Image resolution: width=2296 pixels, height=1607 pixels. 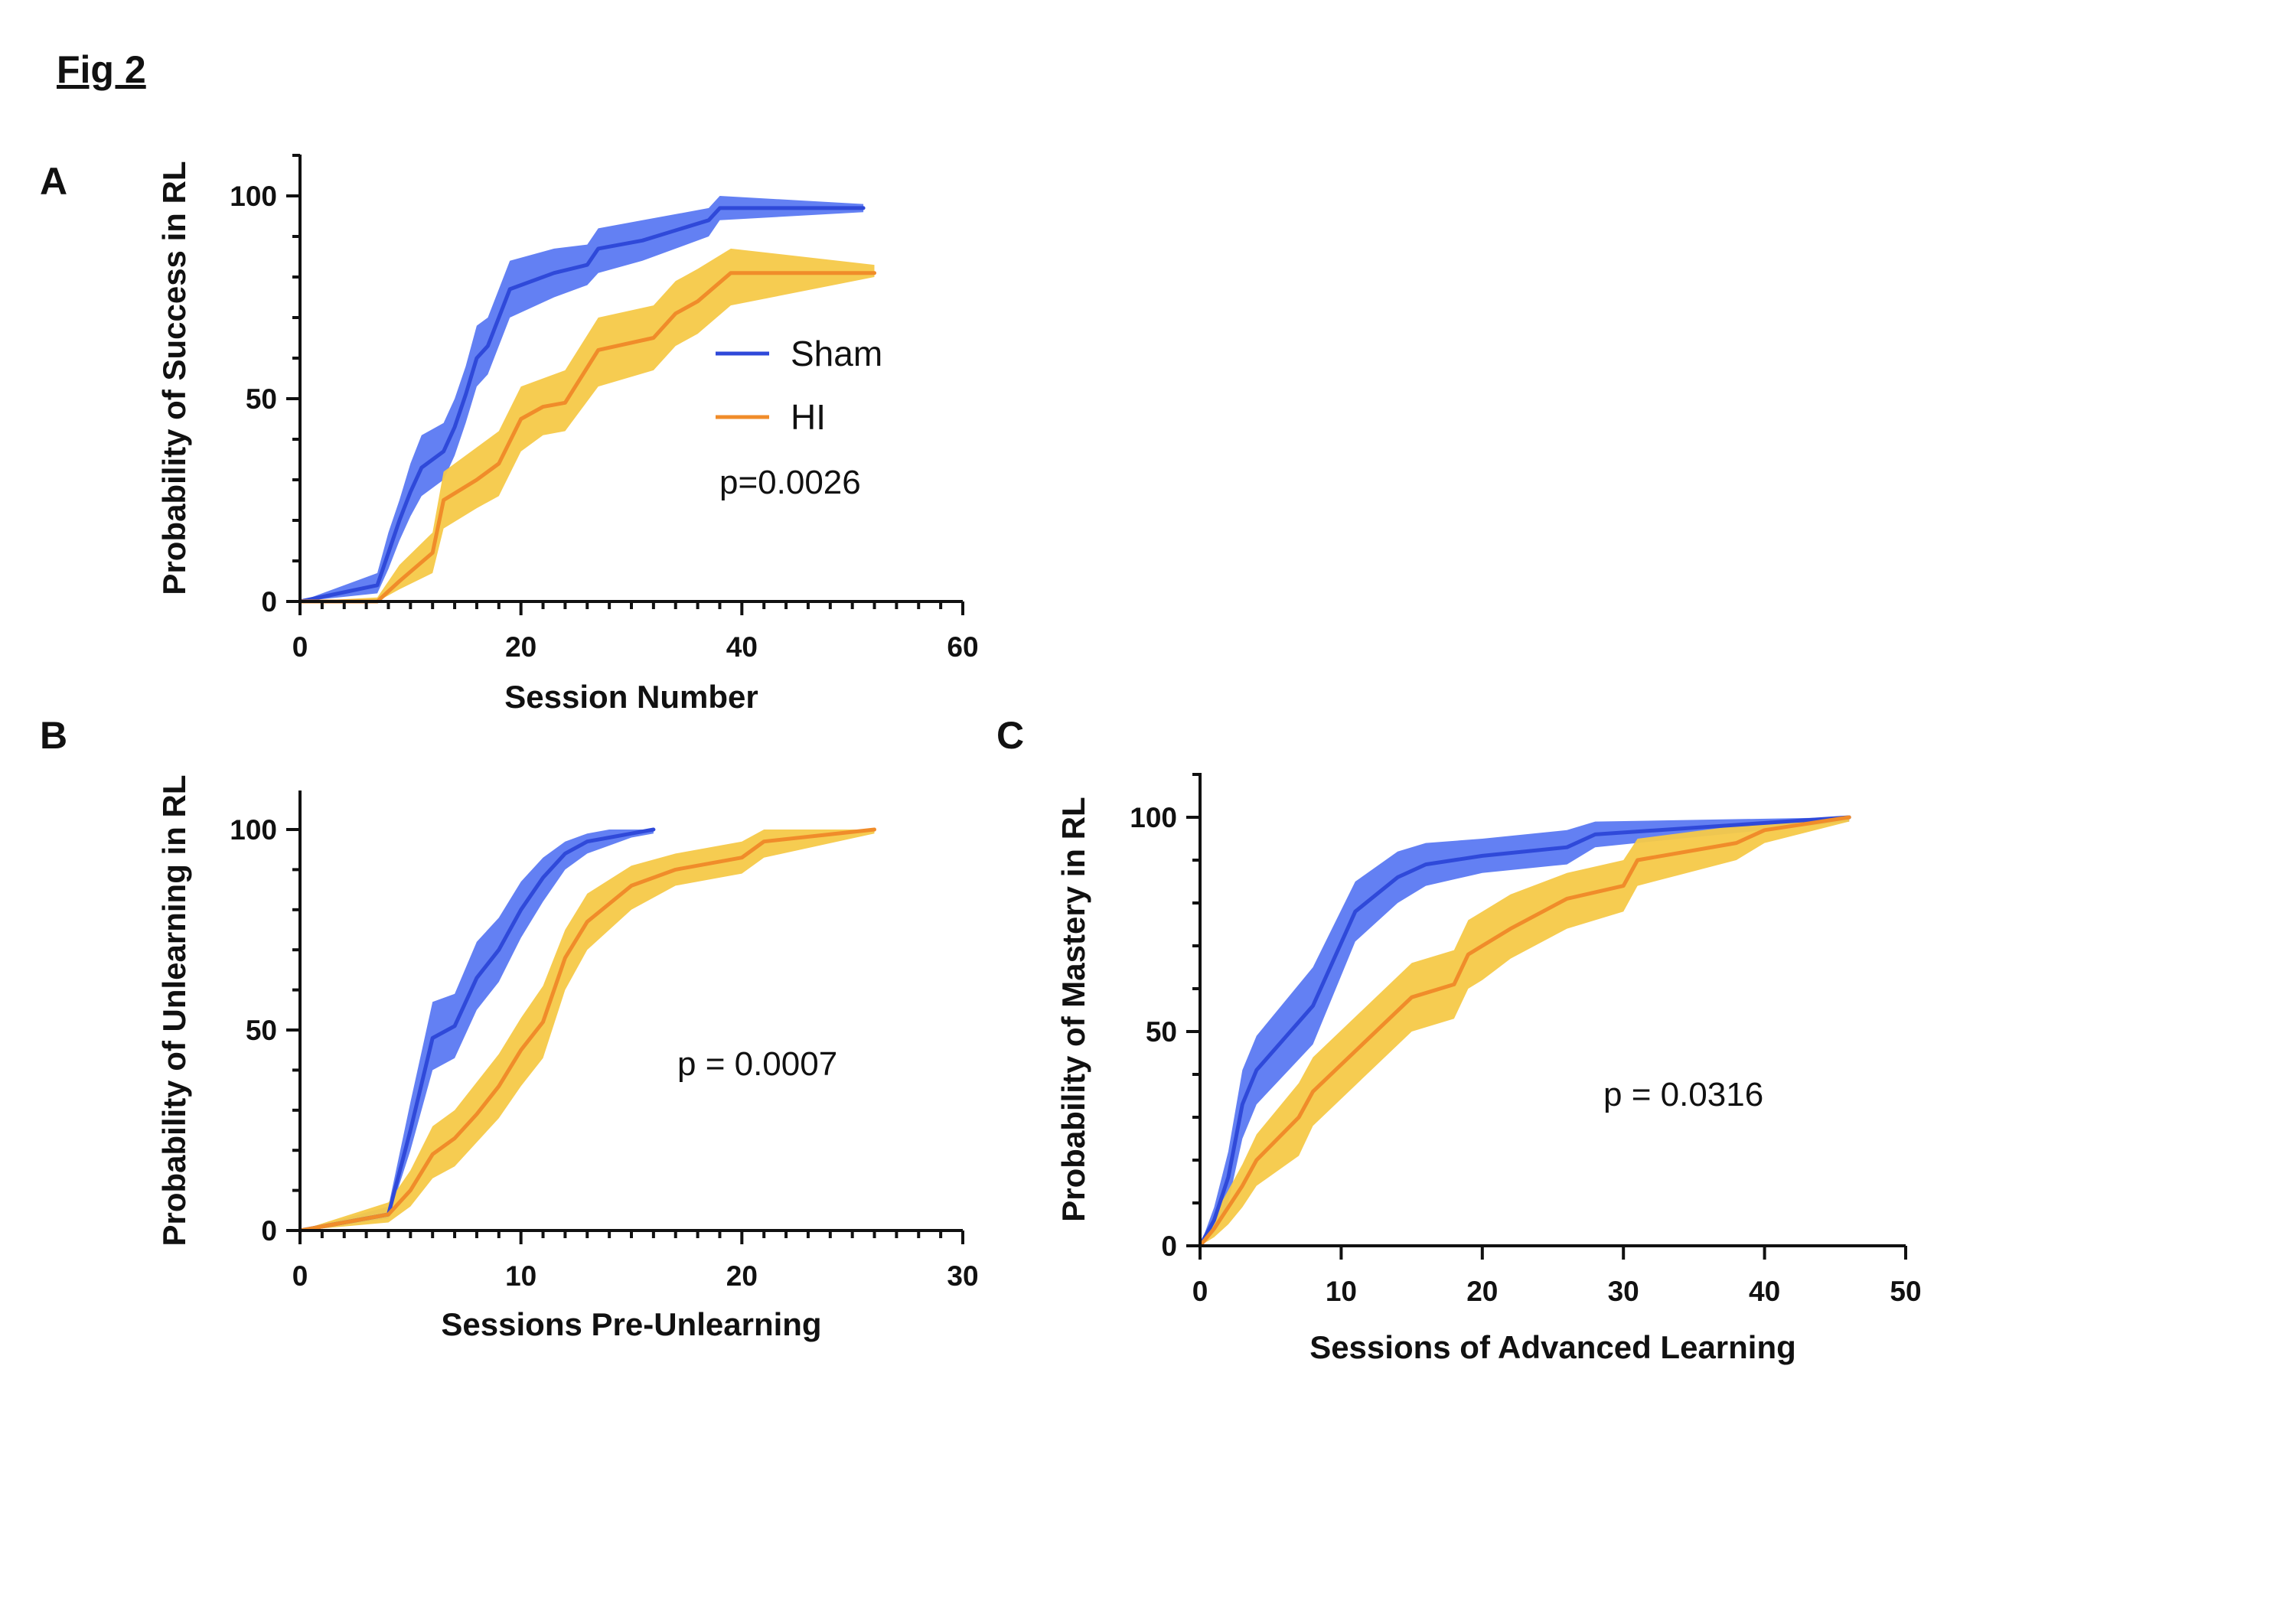 What do you see at coordinates (836, 353) in the screenshot?
I see `legend-label-sham: Sham` at bounding box center [836, 353].